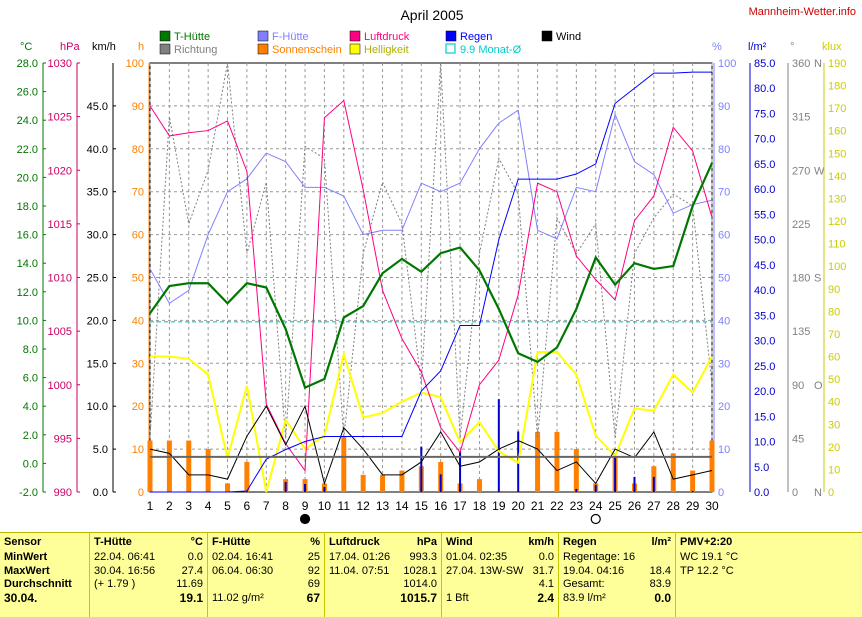  Describe the element at coordinates (764, 114) in the screenshot. I see `tick-label-rain: 75.0` at that location.